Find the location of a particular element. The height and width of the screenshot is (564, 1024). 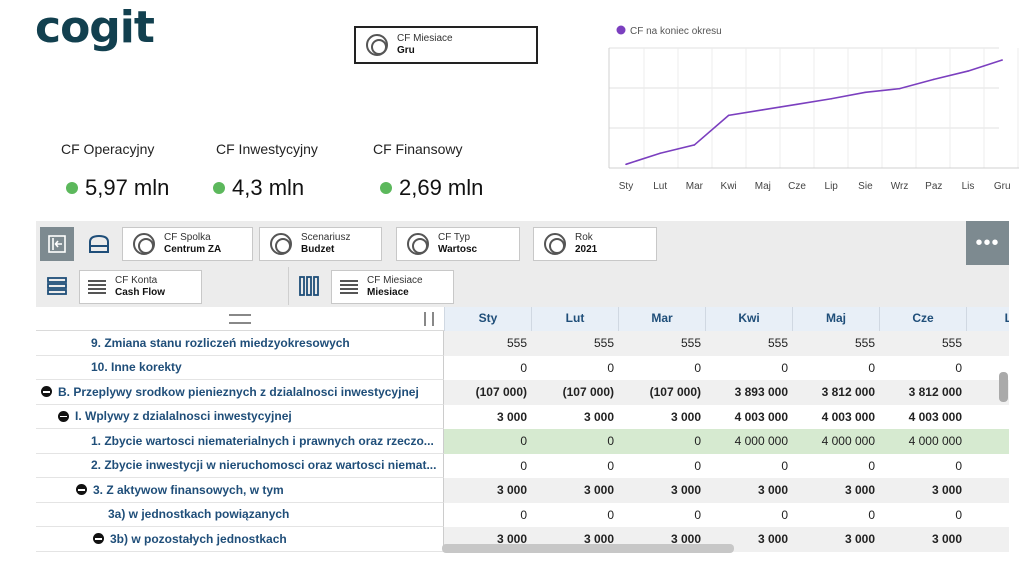

filter-chip-spolka: CF Spolka Centrum ZA is located at coordinates (187, 244).